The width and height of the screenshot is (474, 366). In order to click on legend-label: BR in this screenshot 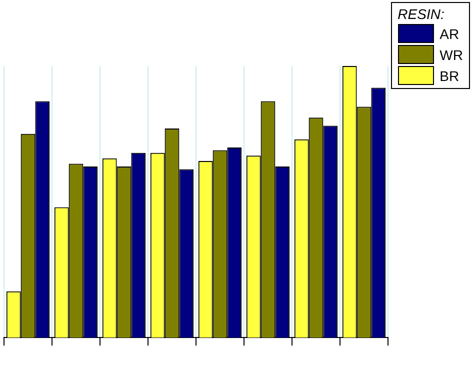, I will do `click(450, 76)`.